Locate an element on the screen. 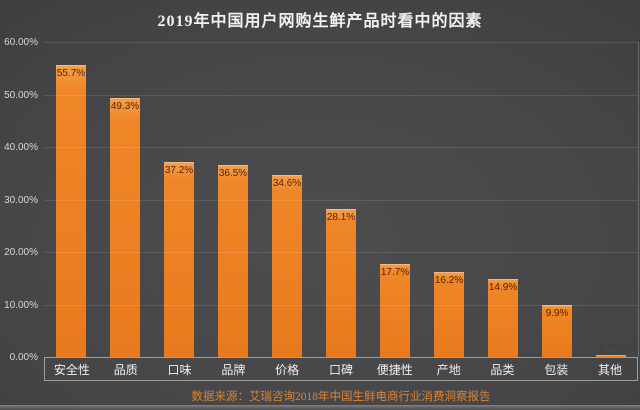 This screenshot has width=640, height=410. bar-slot: 14.9% is located at coordinates (503, 317).